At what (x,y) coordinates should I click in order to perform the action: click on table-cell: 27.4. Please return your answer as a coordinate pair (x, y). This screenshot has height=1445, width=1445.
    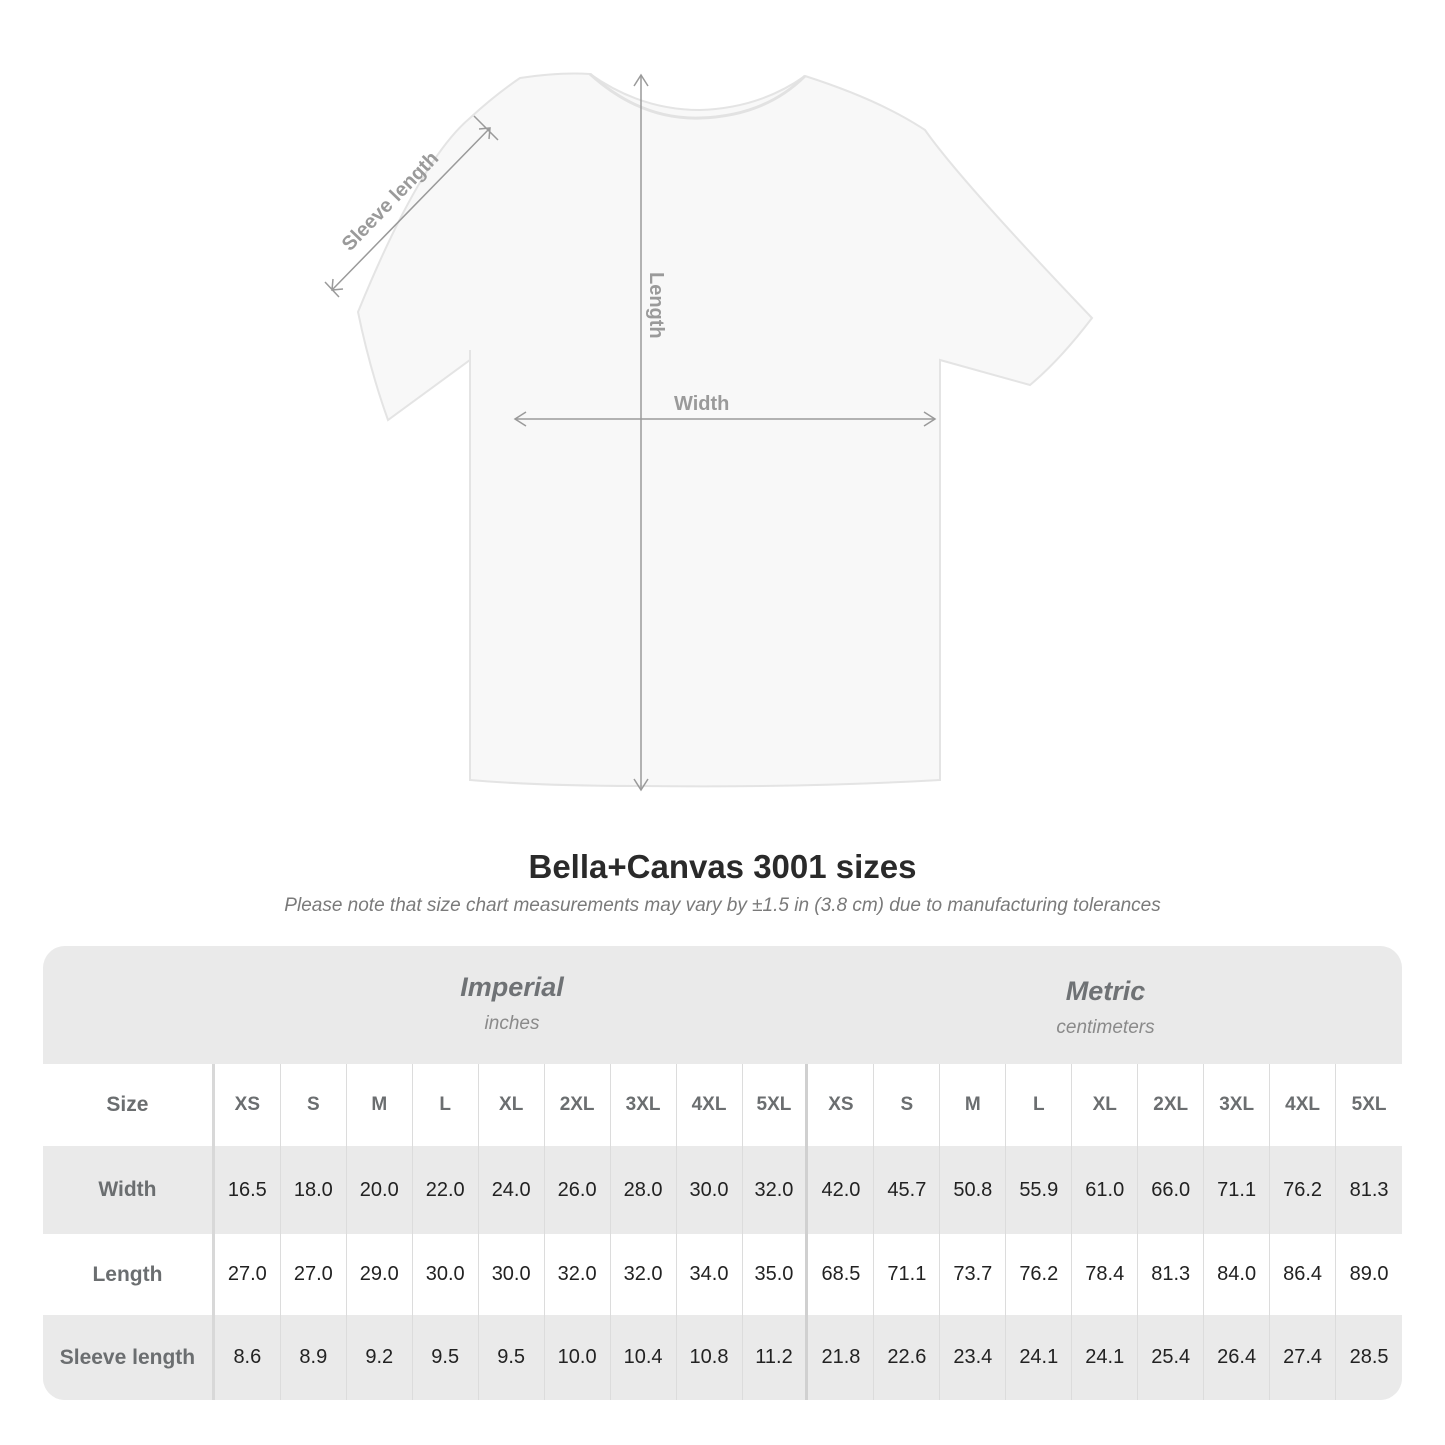
    Looking at the image, I should click on (1303, 1357).